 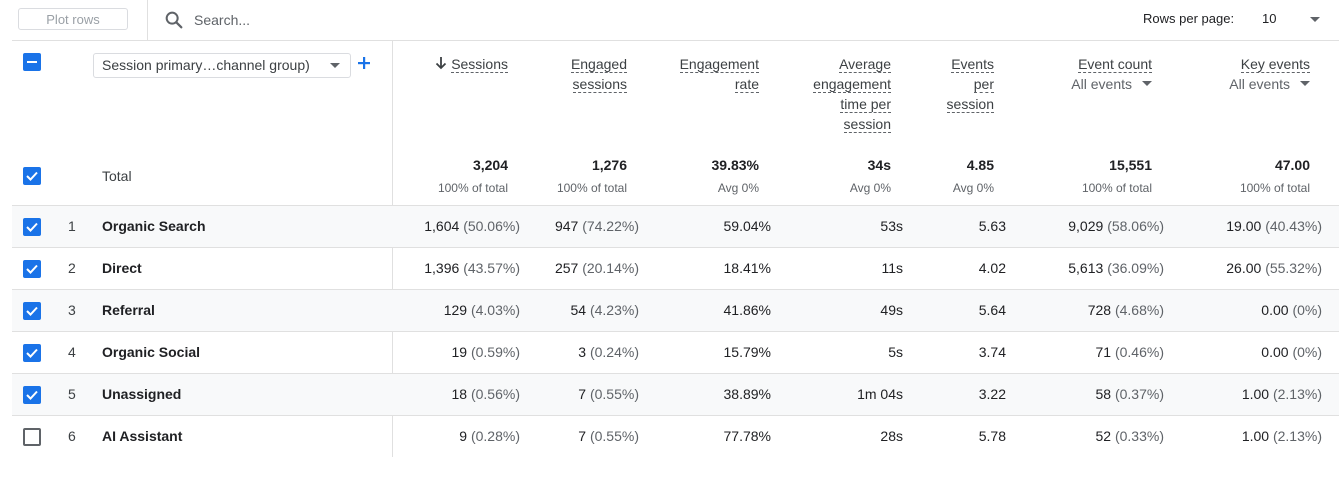 What do you see at coordinates (441, 63) in the screenshot?
I see `sort-arrow-down-icon` at bounding box center [441, 63].